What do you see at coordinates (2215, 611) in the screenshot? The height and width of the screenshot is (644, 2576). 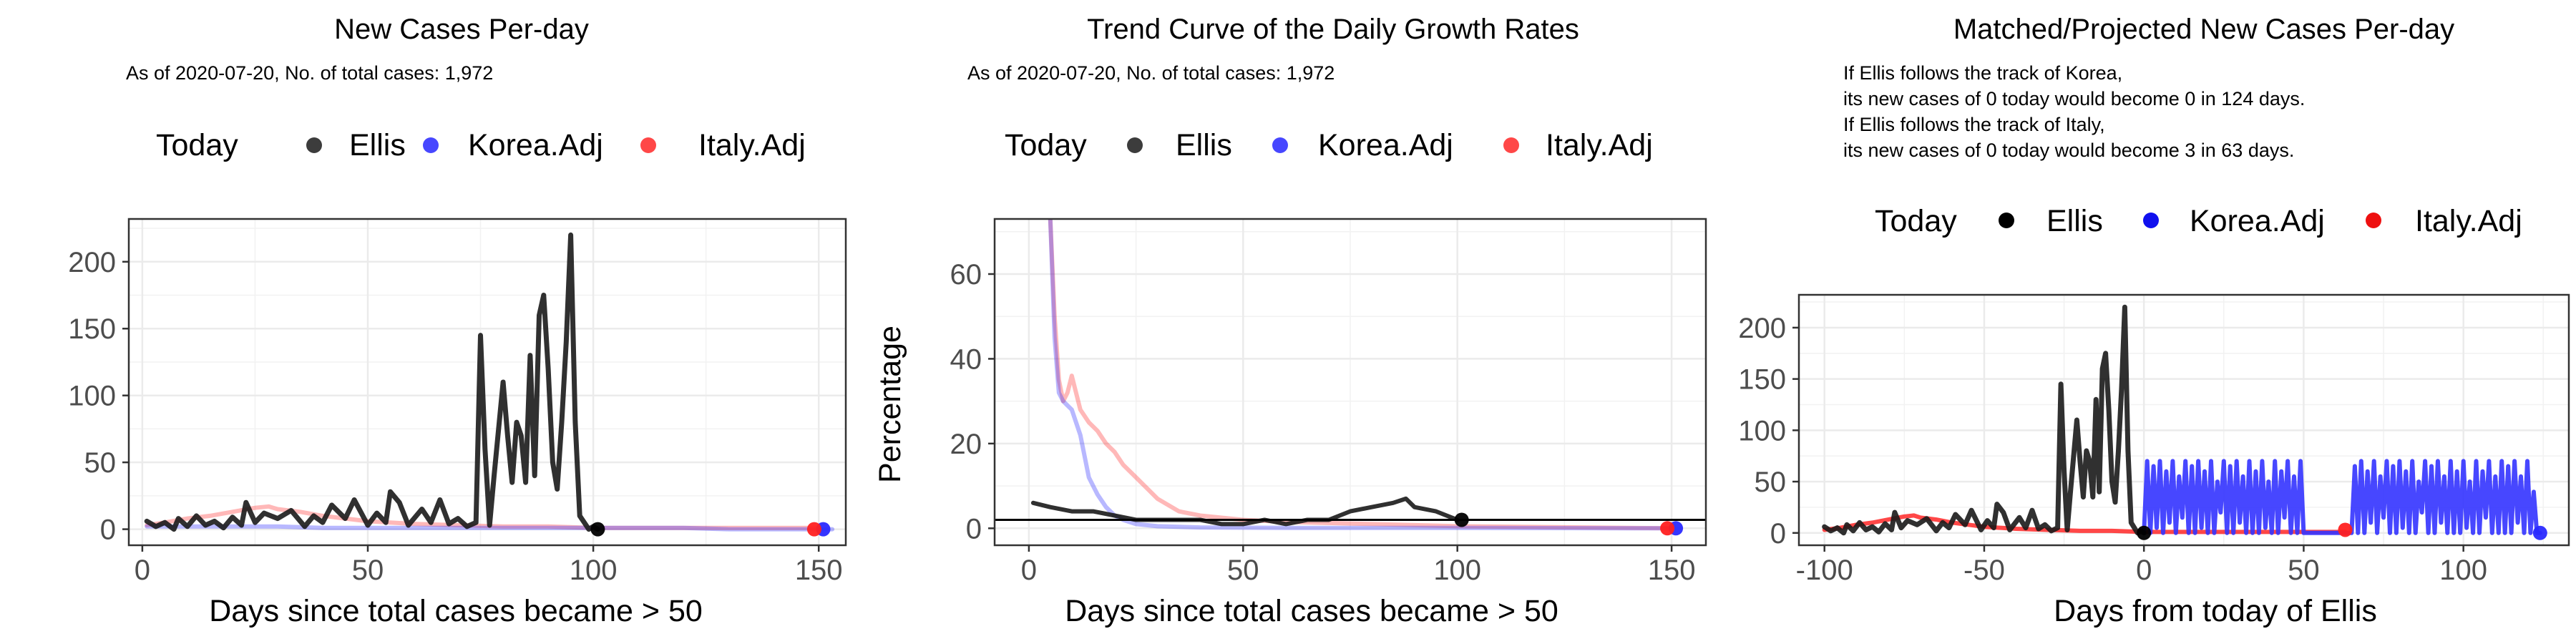 I see `chart3-x-axis-title: Days from today of Ellis` at bounding box center [2215, 611].